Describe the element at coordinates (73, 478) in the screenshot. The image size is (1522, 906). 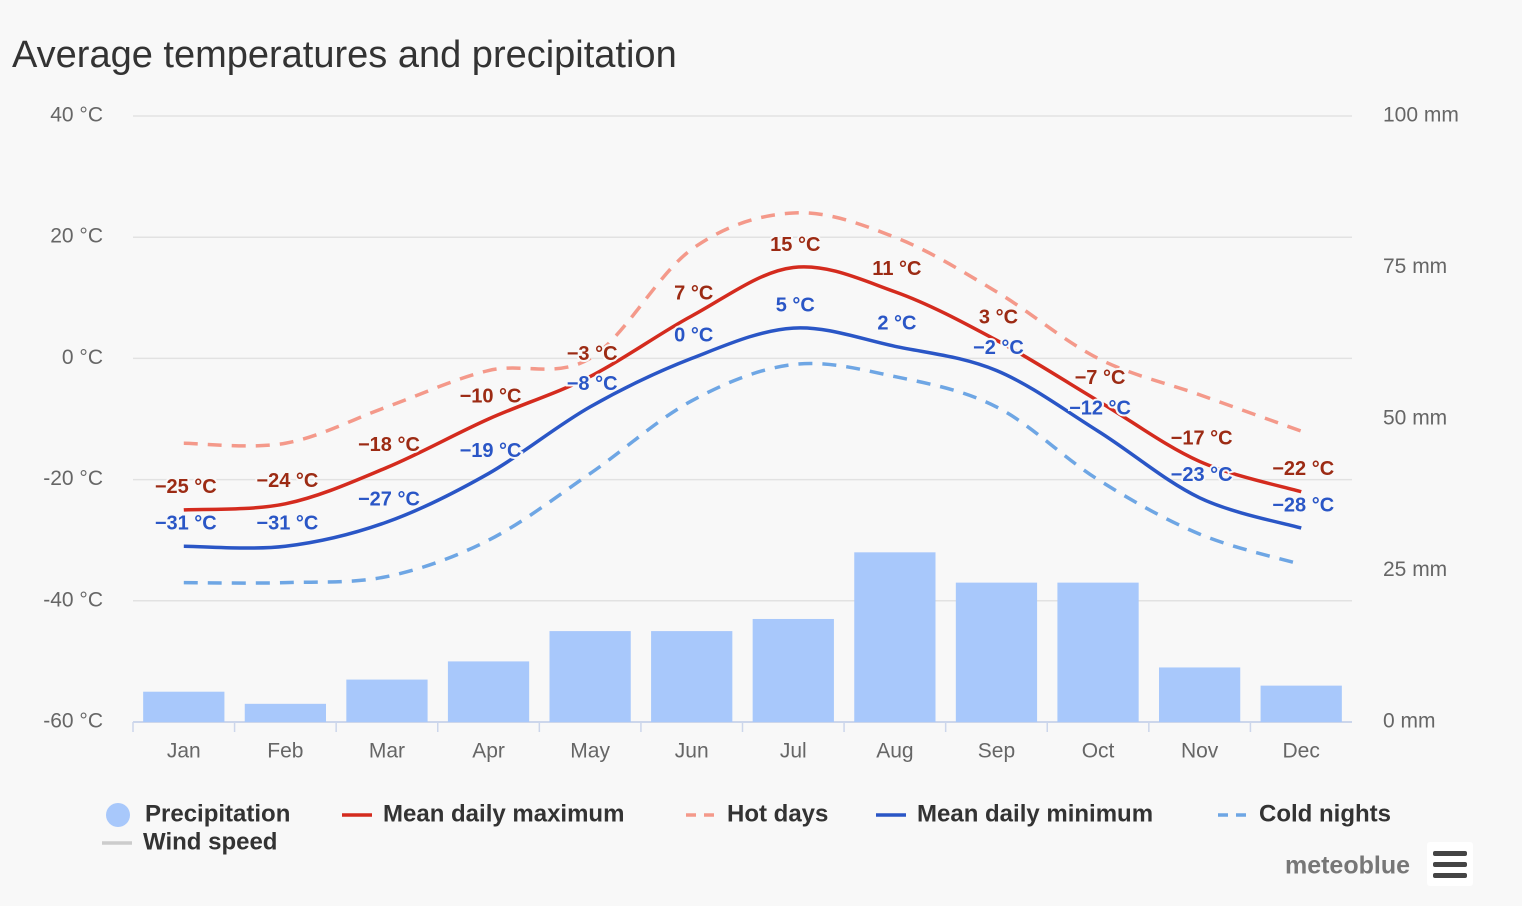
I see `y-tick-label: -20 °C` at that location.